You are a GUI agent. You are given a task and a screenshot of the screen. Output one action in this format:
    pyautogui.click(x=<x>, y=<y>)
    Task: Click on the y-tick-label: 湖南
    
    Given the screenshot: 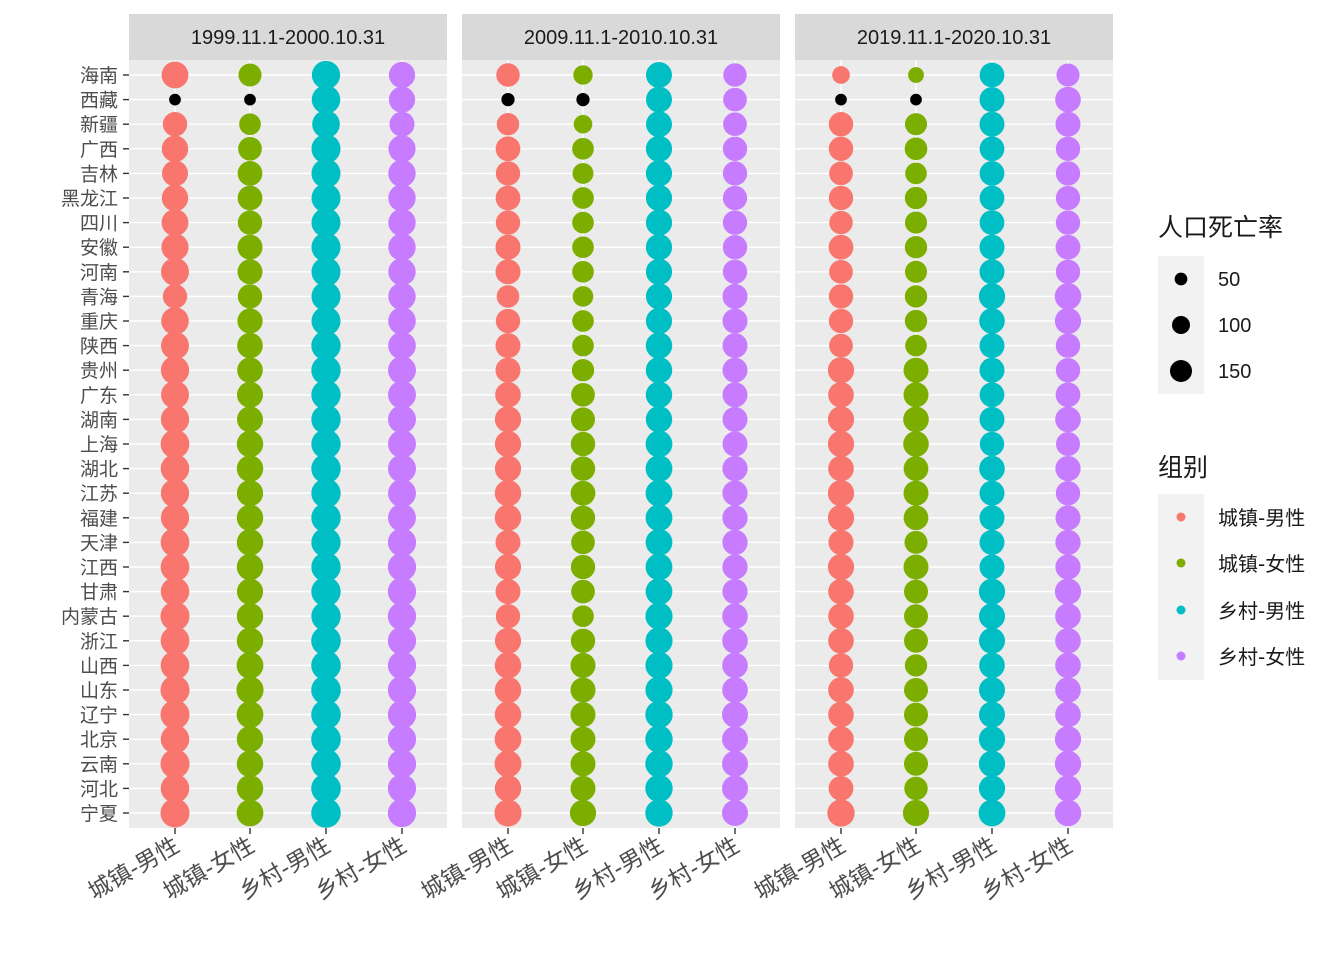 What is the action you would take?
    pyautogui.click(x=99, y=420)
    